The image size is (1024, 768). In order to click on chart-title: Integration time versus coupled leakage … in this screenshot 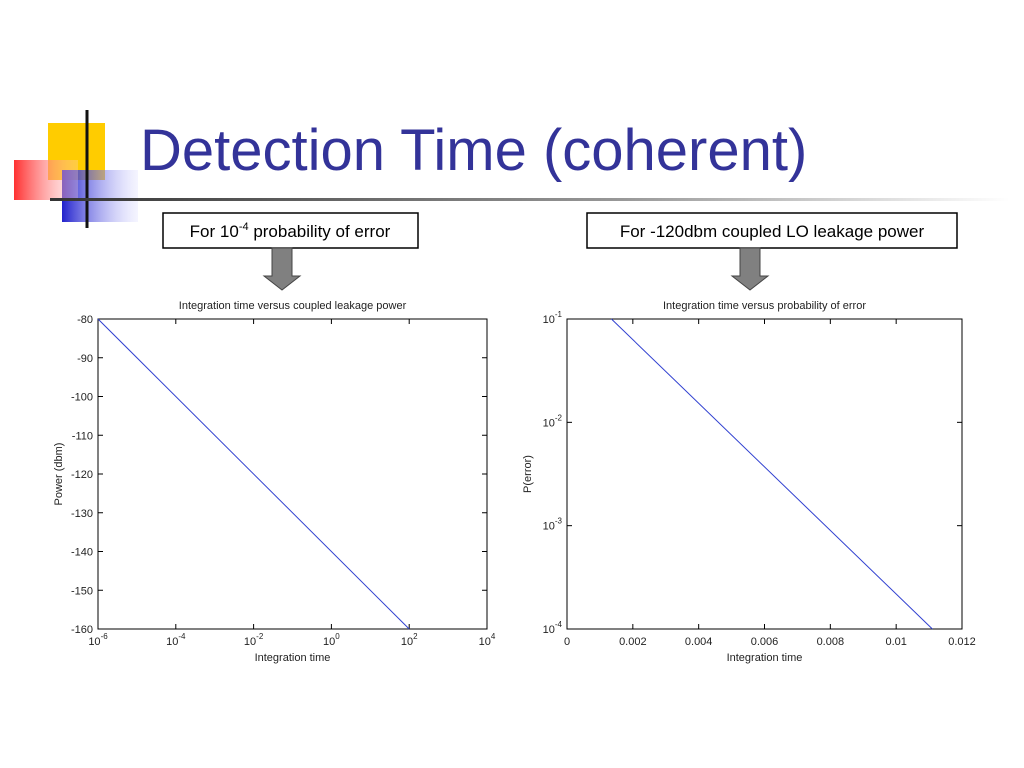, I will do `click(293, 306)`.